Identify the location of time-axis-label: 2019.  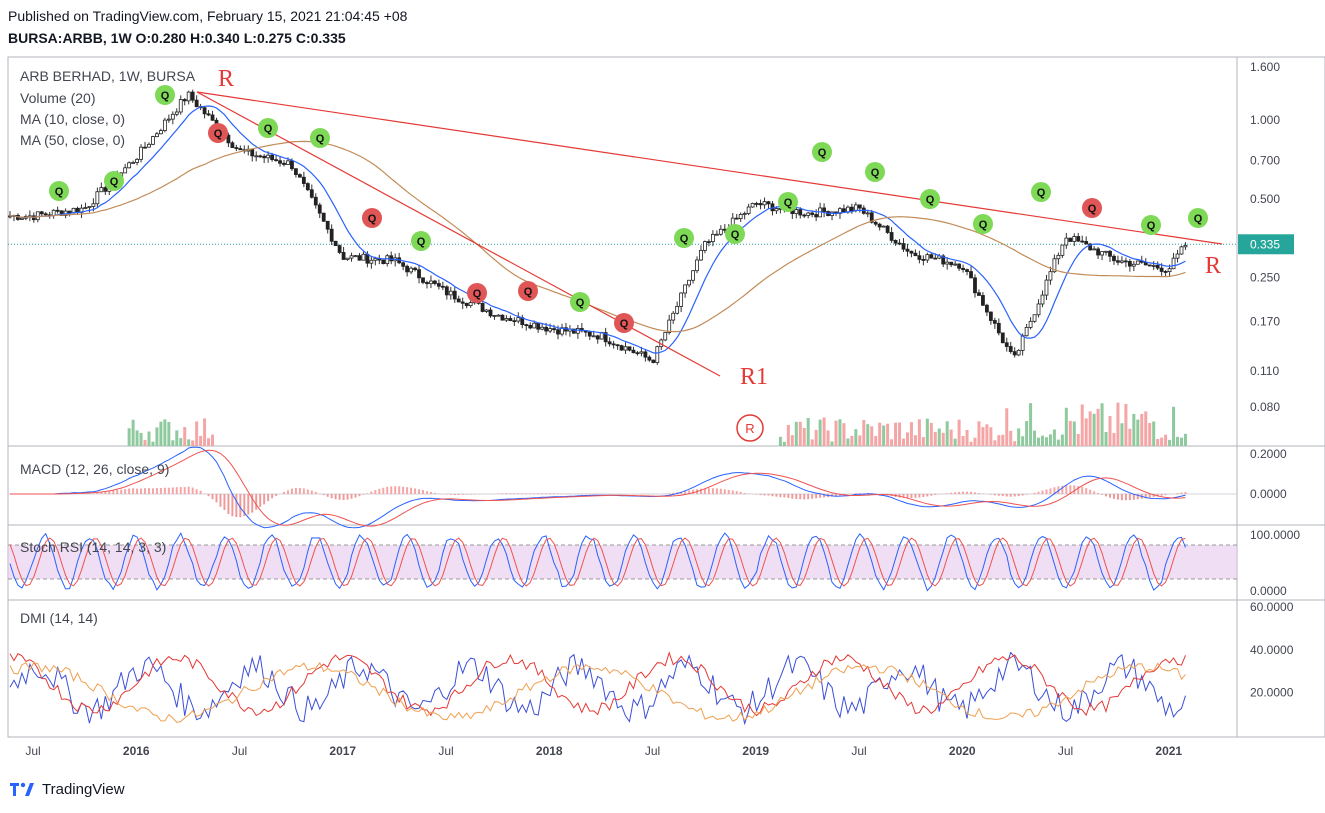
(755, 751).